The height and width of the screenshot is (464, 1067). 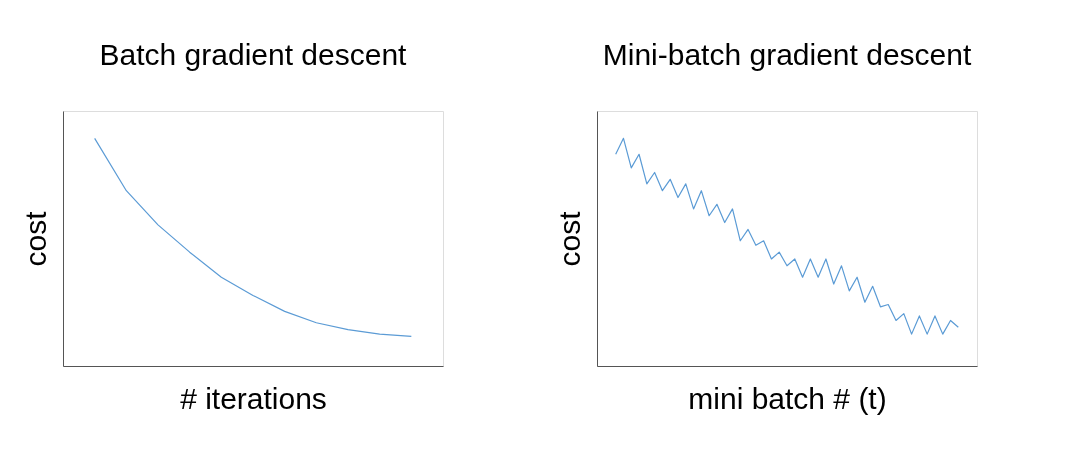 I want to click on chart-title: Mini-batch gradient descent, so click(x=787, y=54).